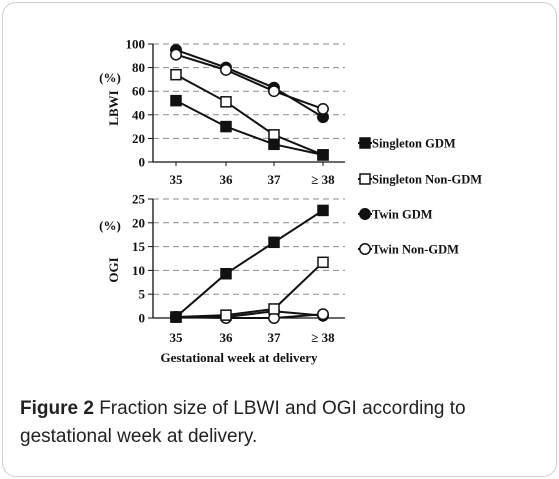 This screenshot has height=479, width=559. What do you see at coordinates (138, 222) in the screenshot?
I see `ogi-ytick-label: 20` at bounding box center [138, 222].